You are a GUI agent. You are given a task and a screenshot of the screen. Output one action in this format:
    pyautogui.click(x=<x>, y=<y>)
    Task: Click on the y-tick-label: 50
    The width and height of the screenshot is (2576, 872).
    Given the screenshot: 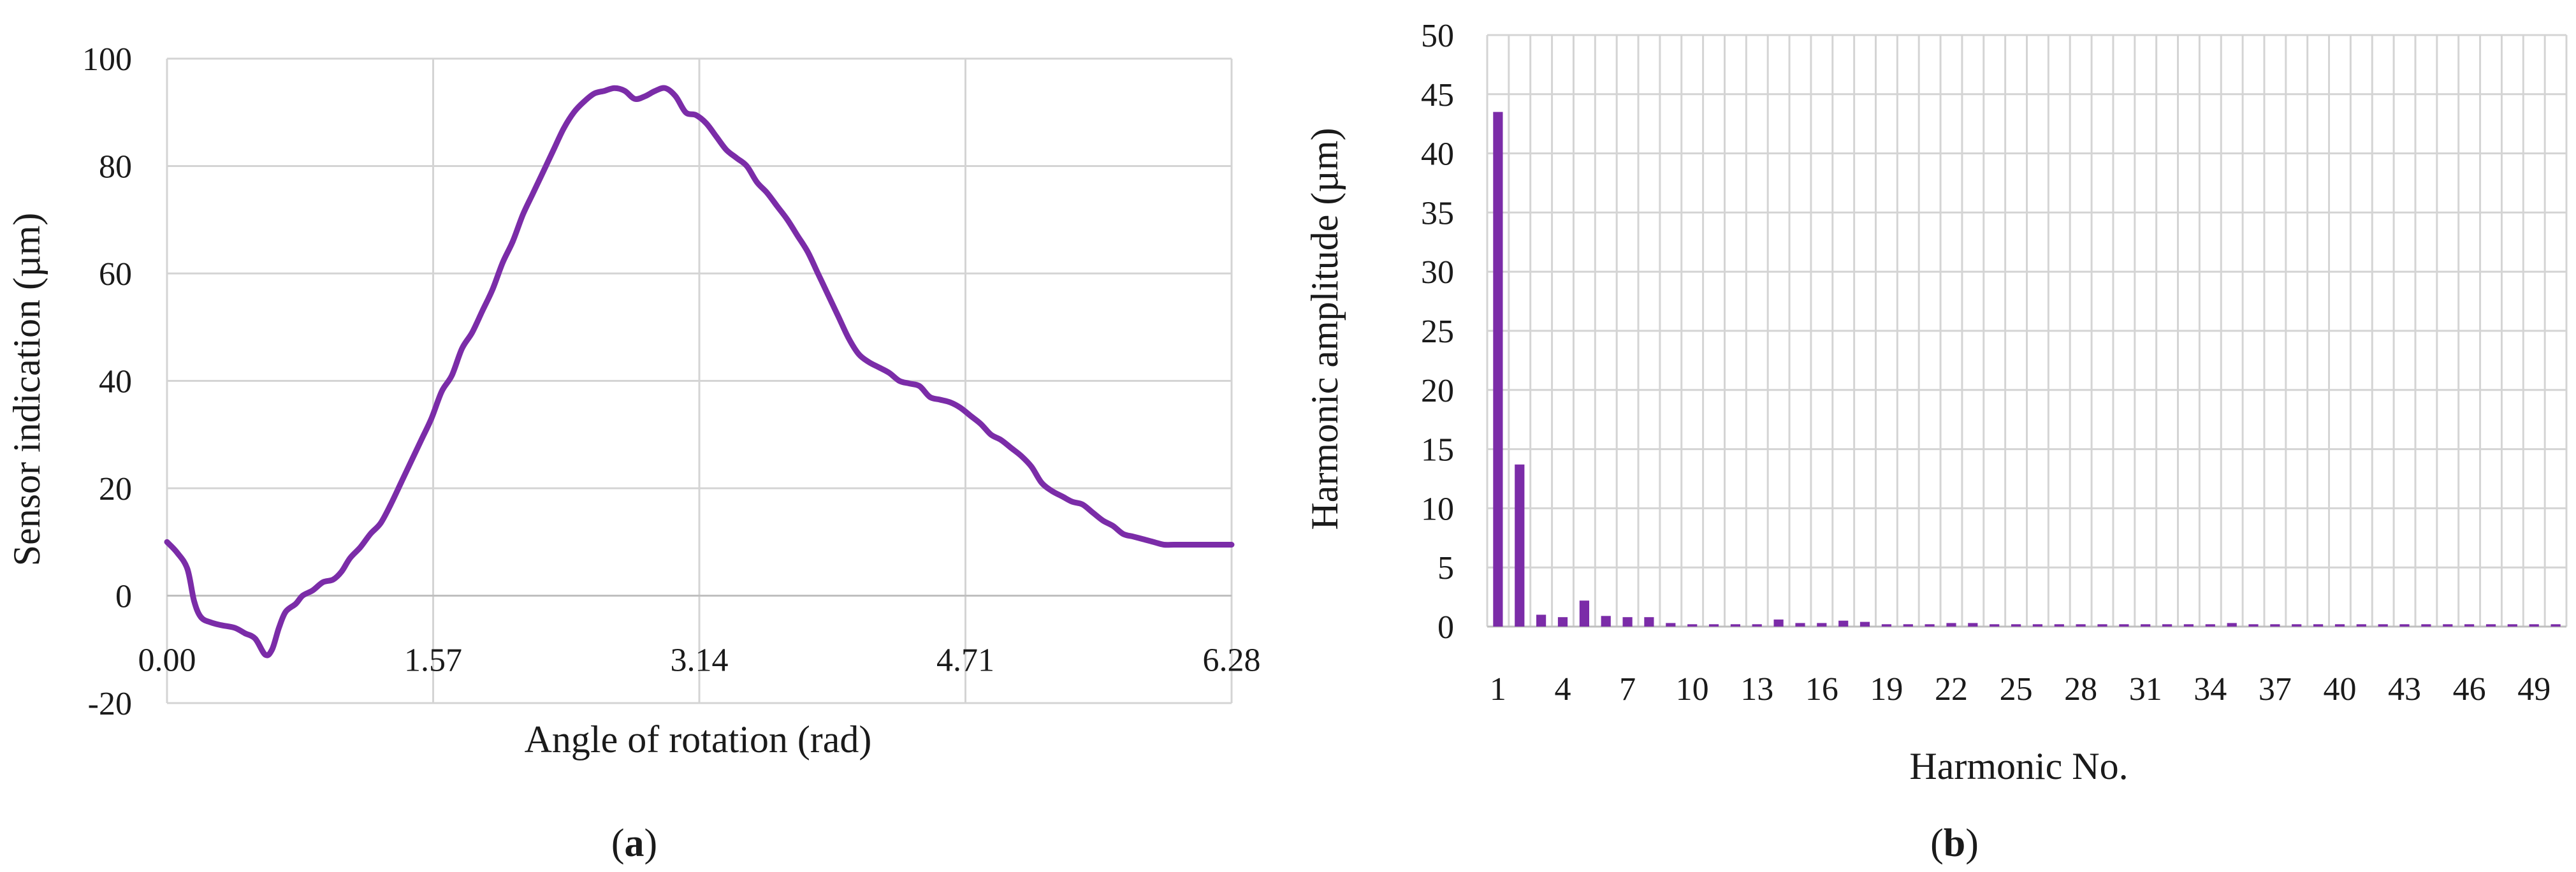 What is the action you would take?
    pyautogui.click(x=1437, y=36)
    